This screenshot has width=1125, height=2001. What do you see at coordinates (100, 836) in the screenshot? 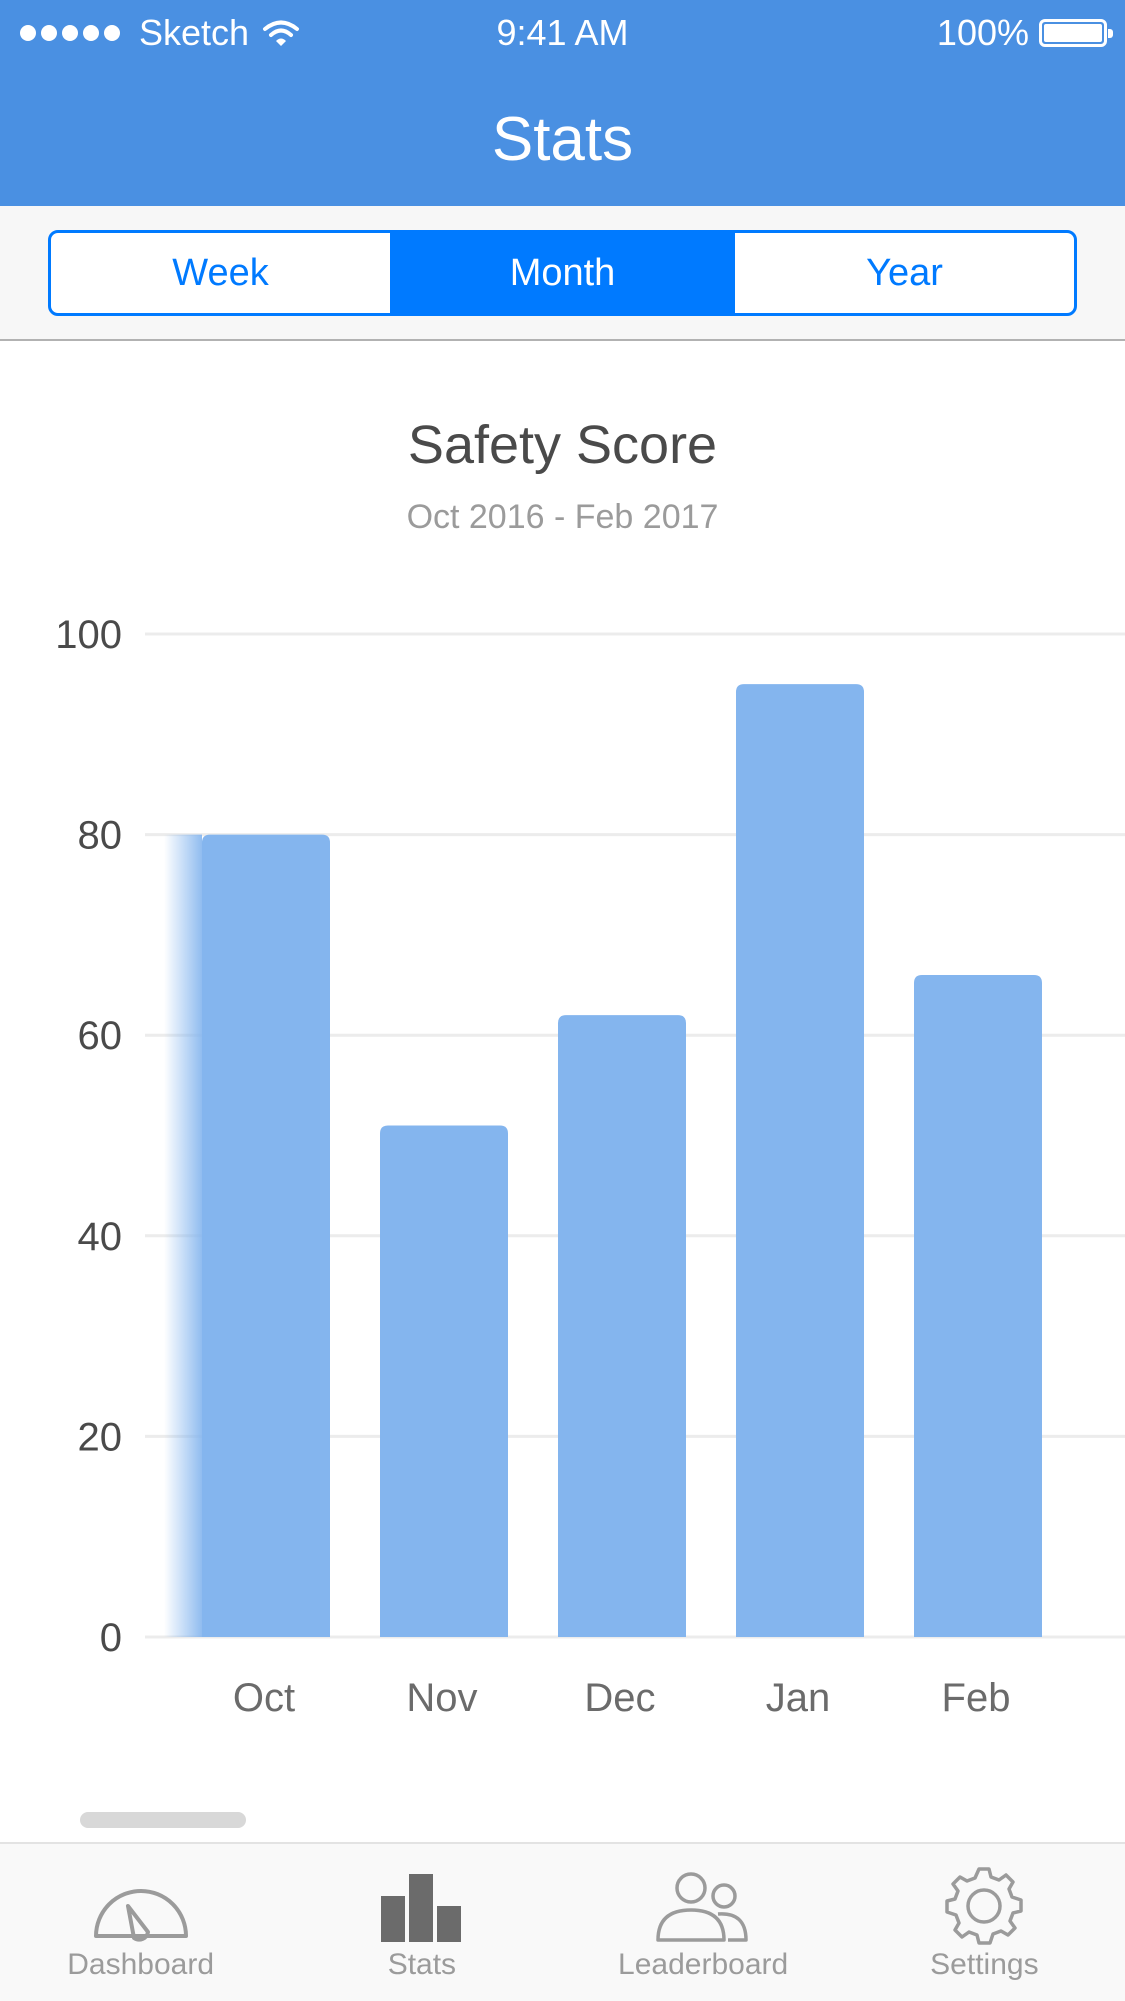
I see `y-tick-label: 80` at bounding box center [100, 836].